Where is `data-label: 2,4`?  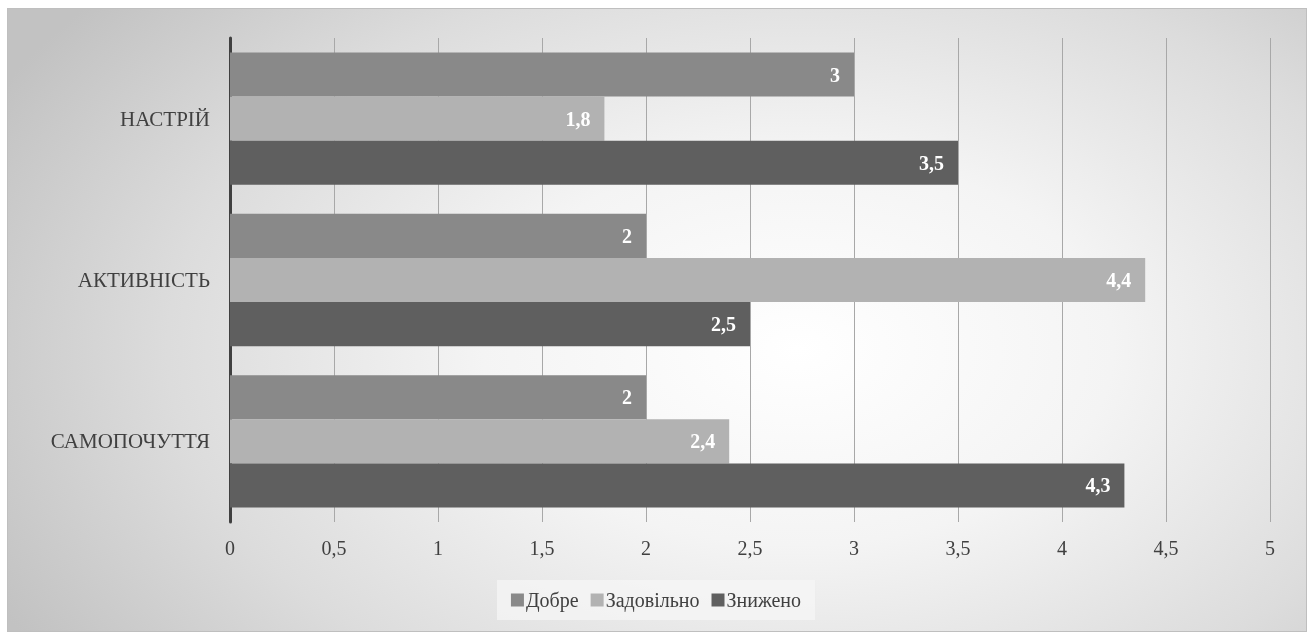
data-label: 2,4 is located at coordinates (703, 441).